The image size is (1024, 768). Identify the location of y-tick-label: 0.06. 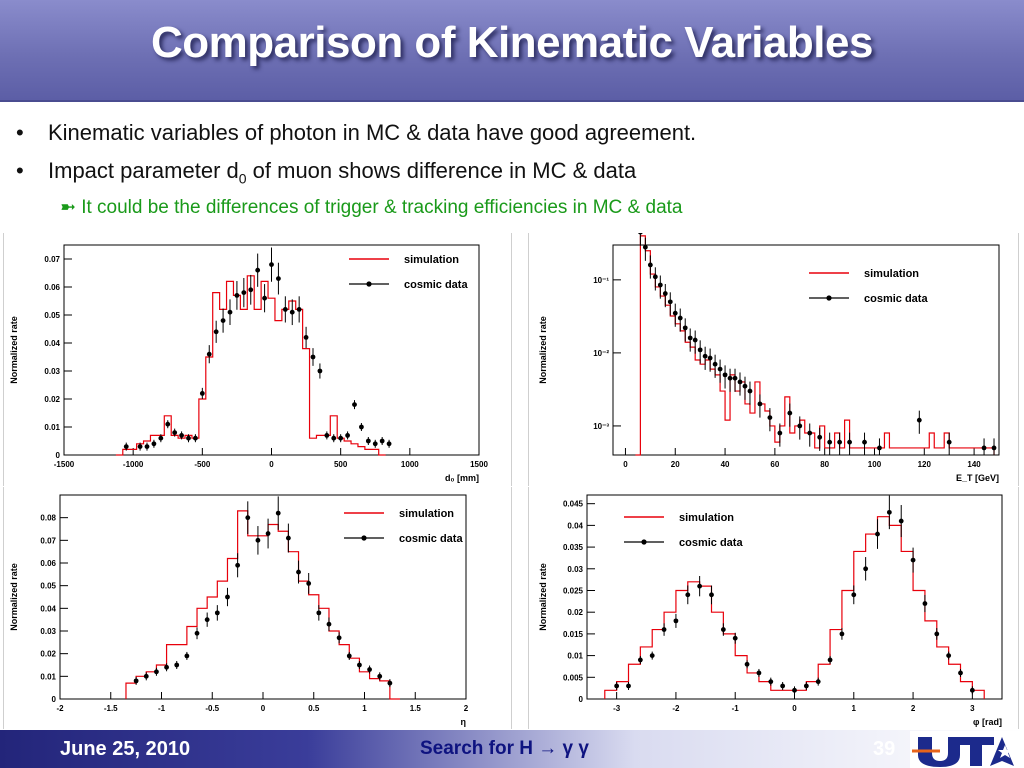
(52, 287).